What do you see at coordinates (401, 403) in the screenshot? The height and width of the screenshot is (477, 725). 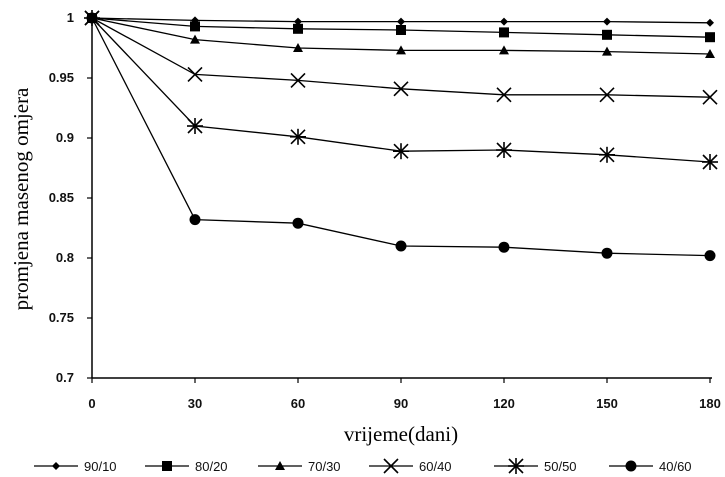 I see `x-tick-label: 90` at bounding box center [401, 403].